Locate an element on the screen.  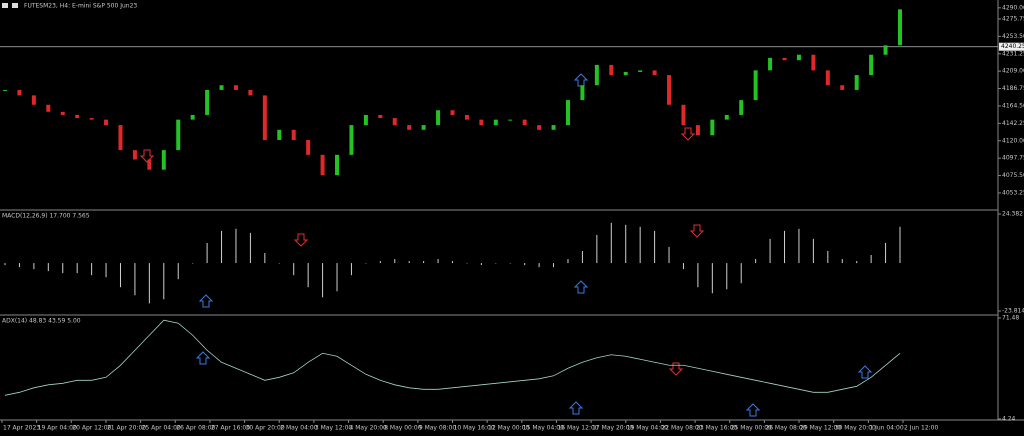
time-label: 26 Apr 08:00 is located at coordinates (195, 428).